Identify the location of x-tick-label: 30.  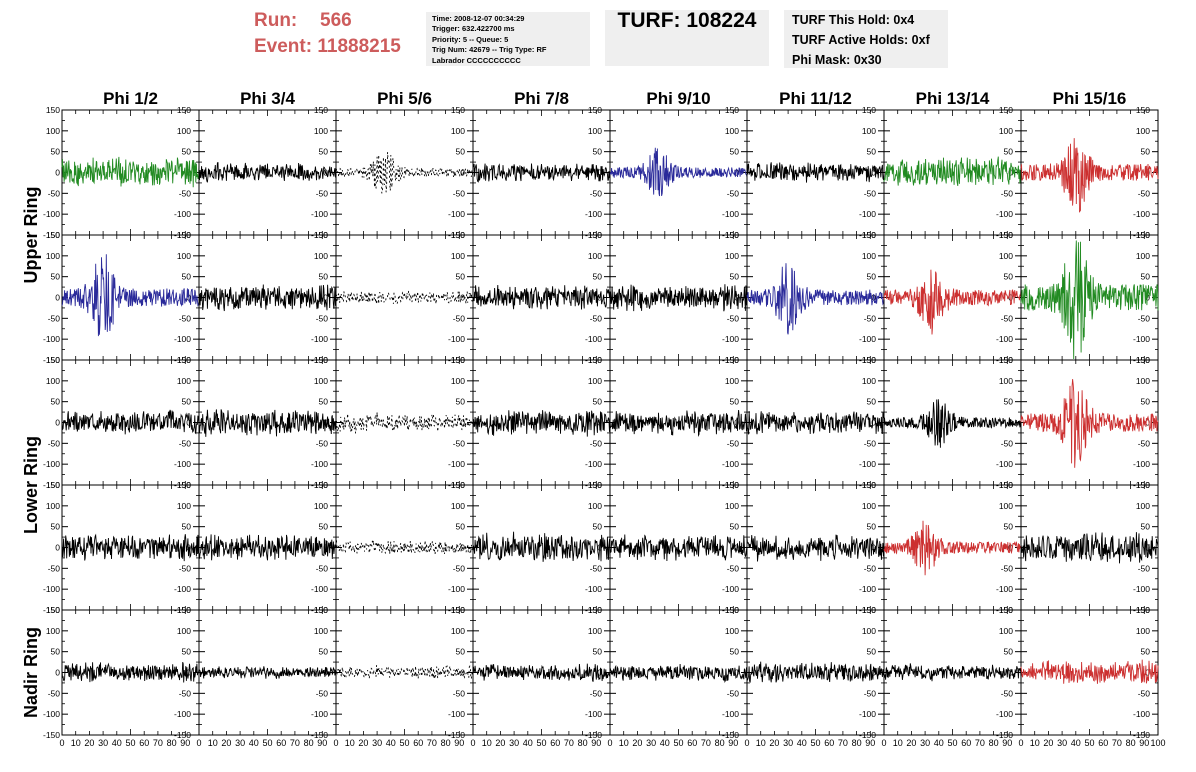
(514, 743).